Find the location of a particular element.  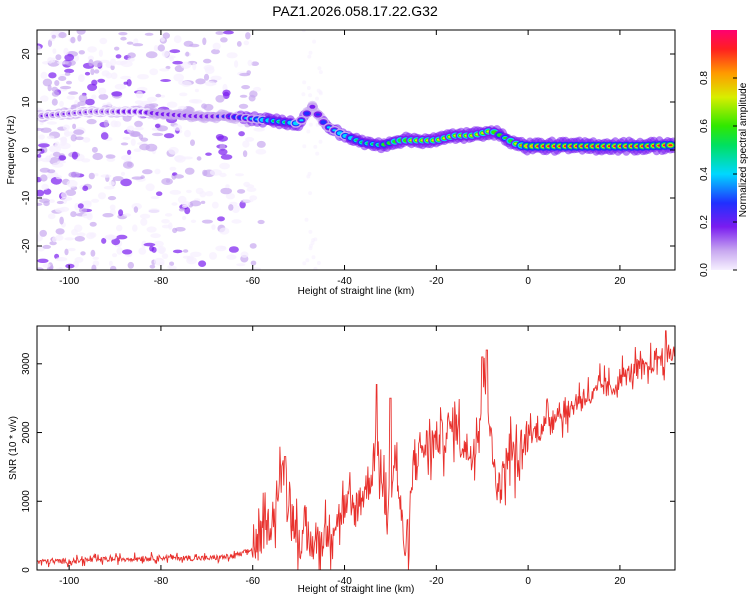

x-tick-label: -20 is located at coordinates (436, 581).